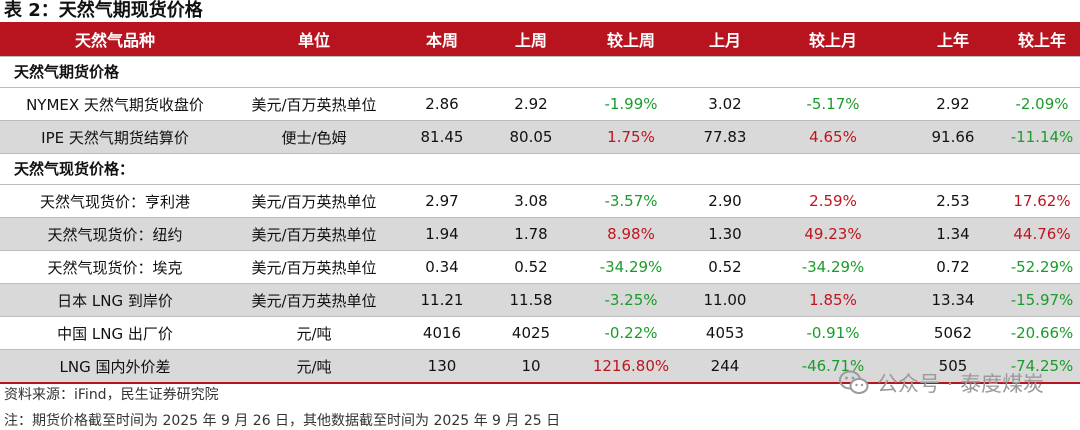 The image size is (1080, 430). I want to click on cell-mom: 1.85%, so click(833, 300).